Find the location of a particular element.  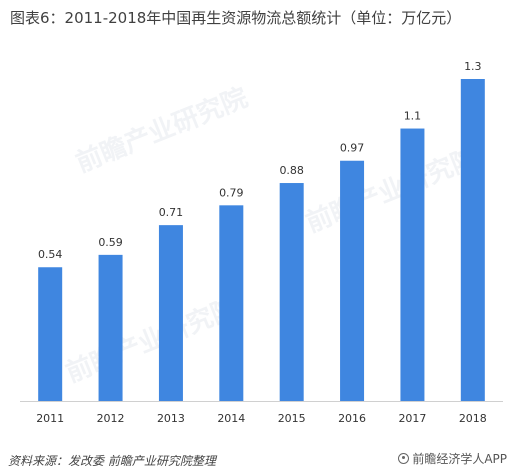

x-tick-label-2014: 2014 is located at coordinates (231, 418).